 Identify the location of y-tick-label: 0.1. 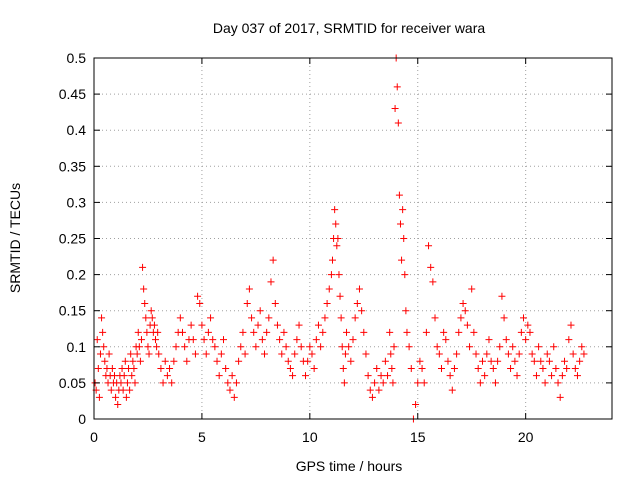
(77, 347).